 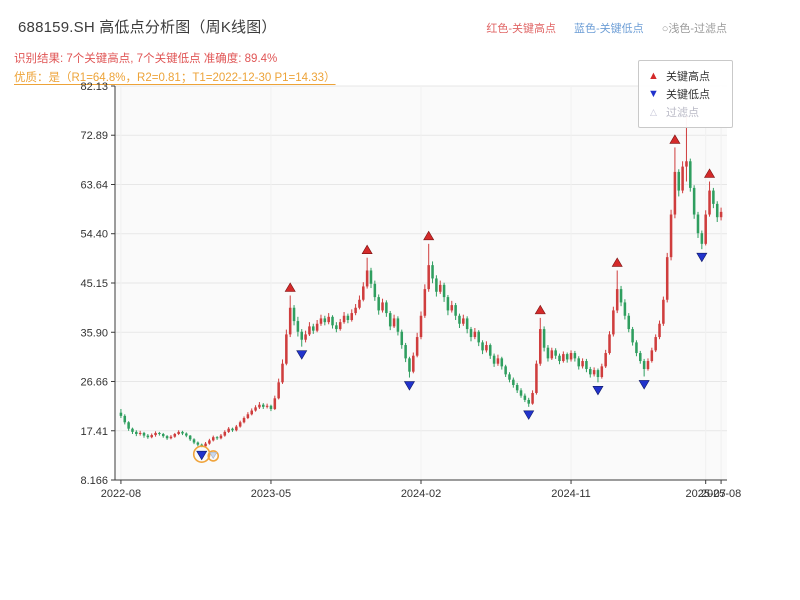 What do you see at coordinates (94, 481) in the screenshot?
I see `y-tick-label: 8.166` at bounding box center [94, 481].